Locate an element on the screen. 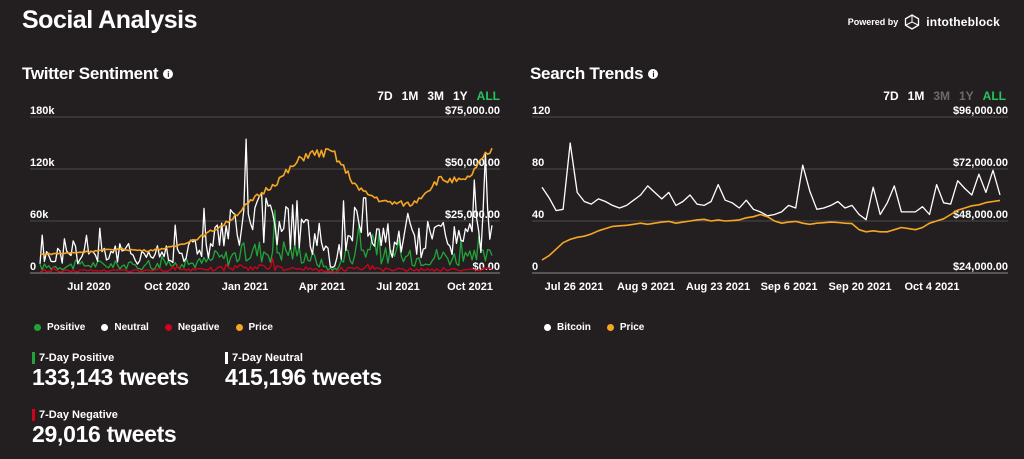 The image size is (1024, 459). negative-bar-icon is located at coordinates (33, 415).